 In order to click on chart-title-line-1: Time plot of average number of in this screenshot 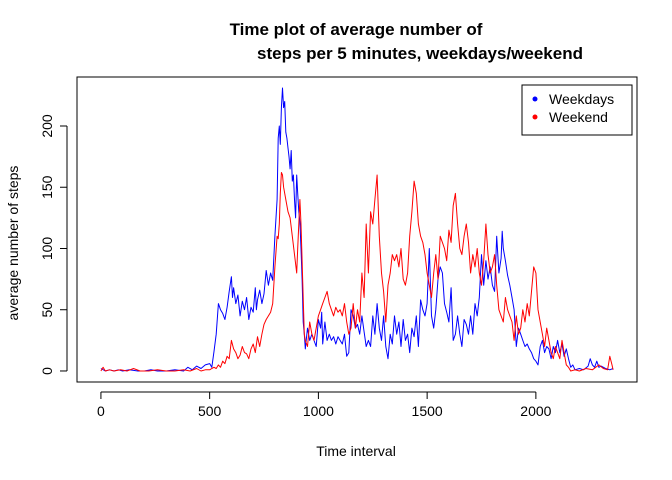, I will do `click(356, 29)`.